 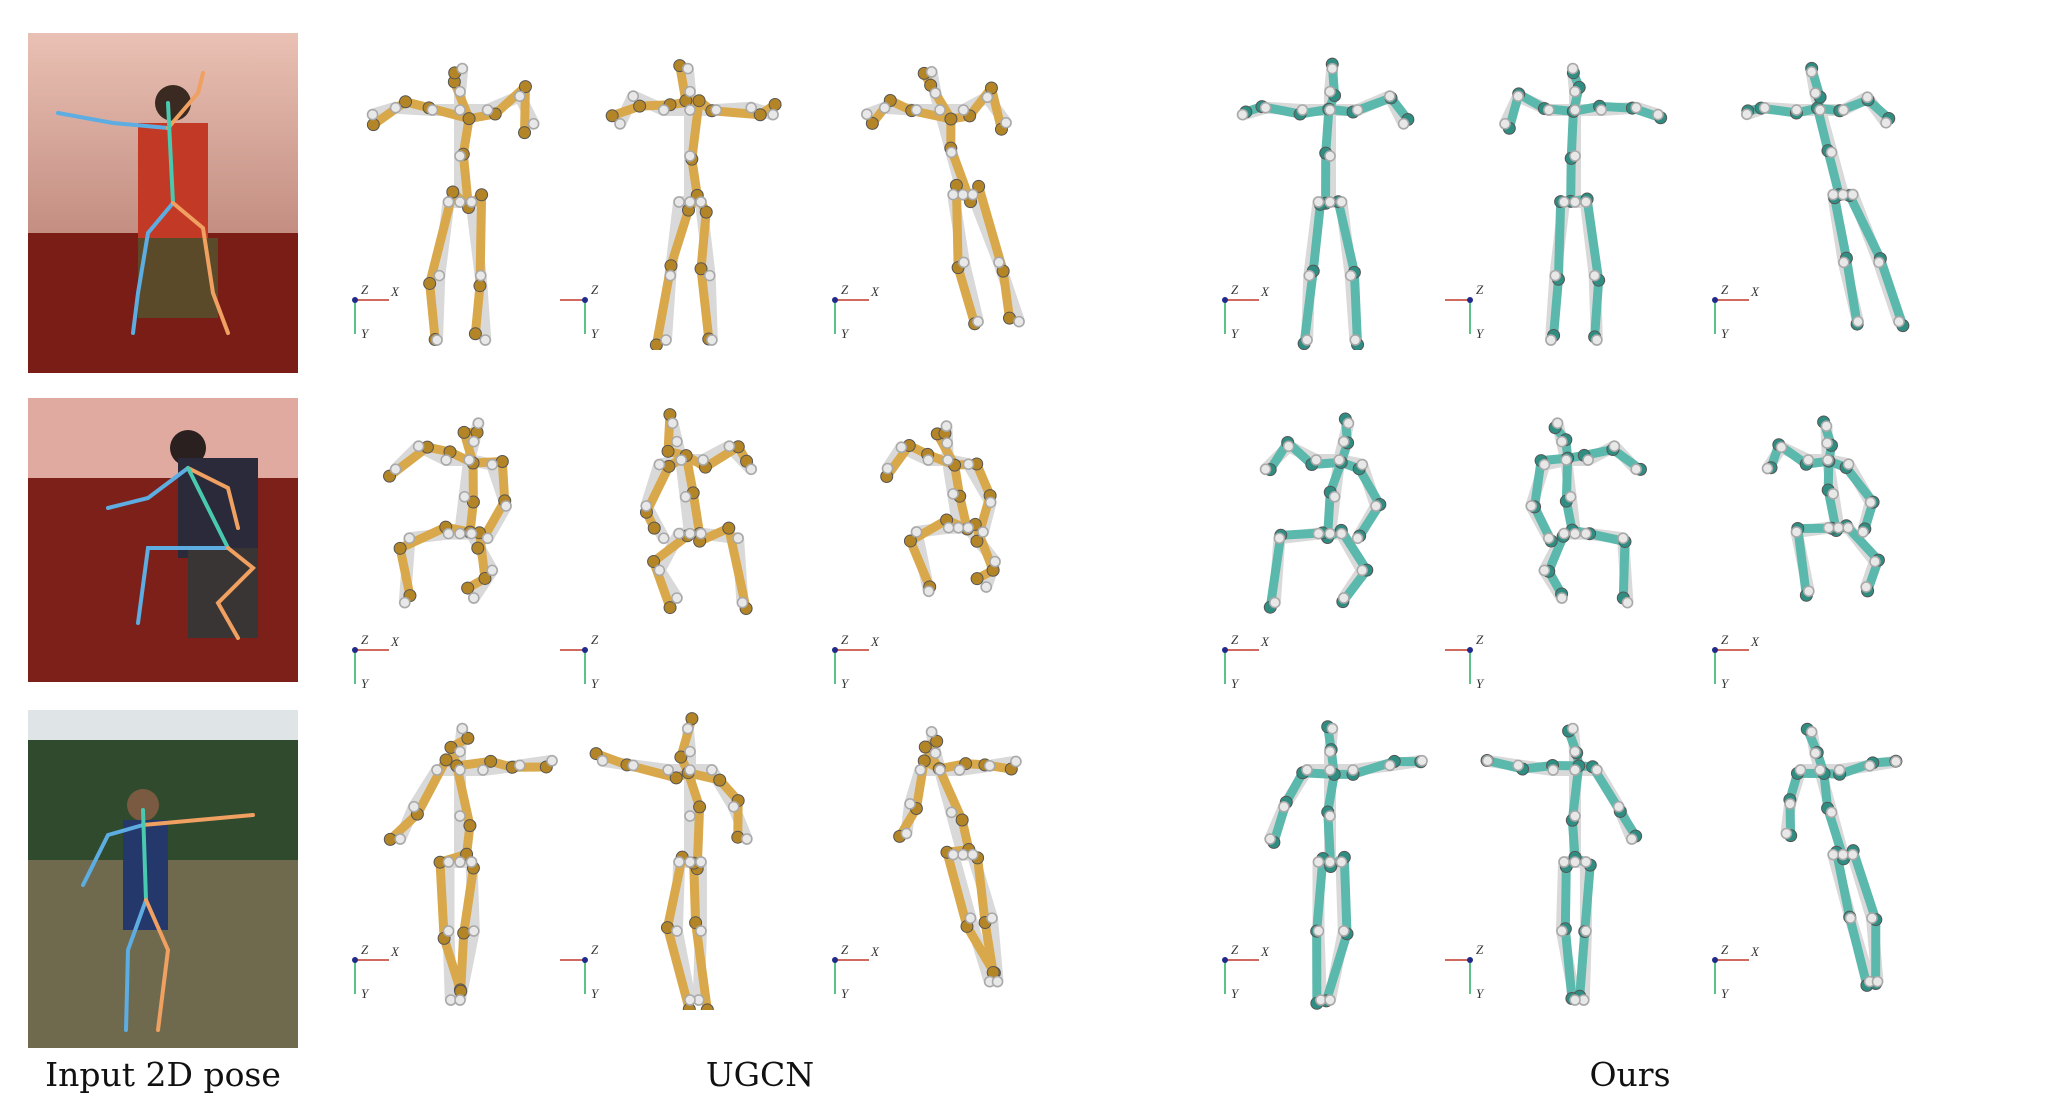 What do you see at coordinates (460, 545) in the screenshot?
I see `ugcn-skeleton-row-2-view-1: X Y Z` at bounding box center [460, 545].